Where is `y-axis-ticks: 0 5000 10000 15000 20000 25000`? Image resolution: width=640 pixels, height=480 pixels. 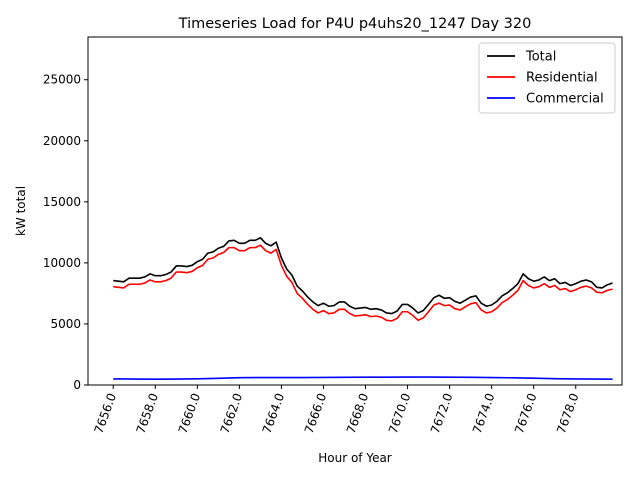 y-axis-ticks: 0 5000 10000 15000 20000 25000 is located at coordinates (65, 232).